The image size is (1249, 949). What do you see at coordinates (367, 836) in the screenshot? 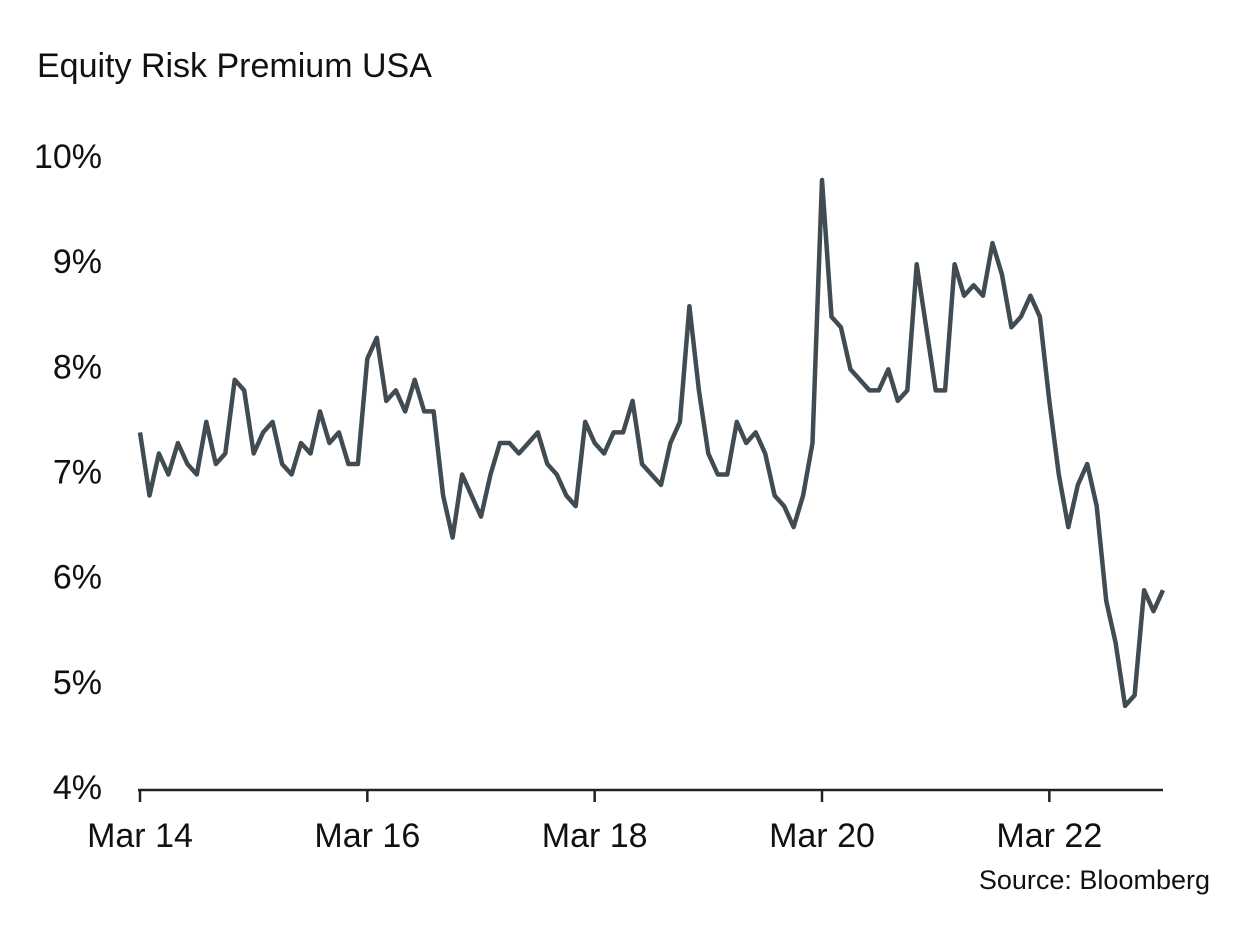
I see `x-tick-label: Mar 16` at bounding box center [367, 836].